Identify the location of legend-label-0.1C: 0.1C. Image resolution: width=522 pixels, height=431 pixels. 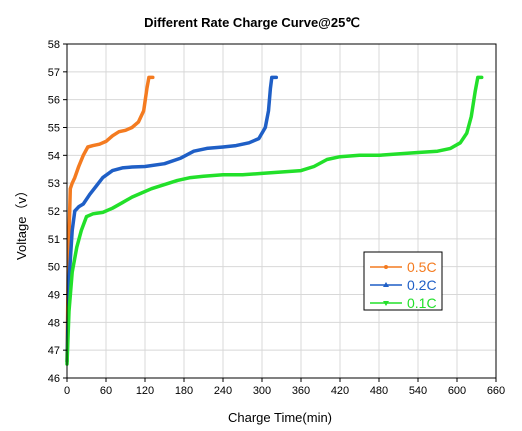
(422, 303).